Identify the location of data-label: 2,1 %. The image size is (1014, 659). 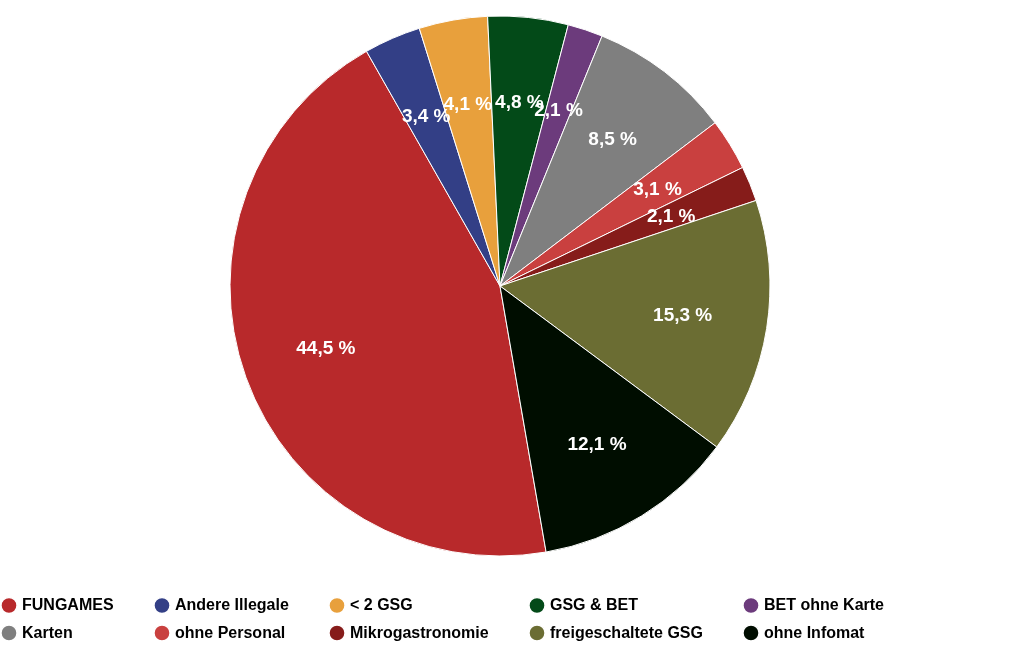
(671, 215).